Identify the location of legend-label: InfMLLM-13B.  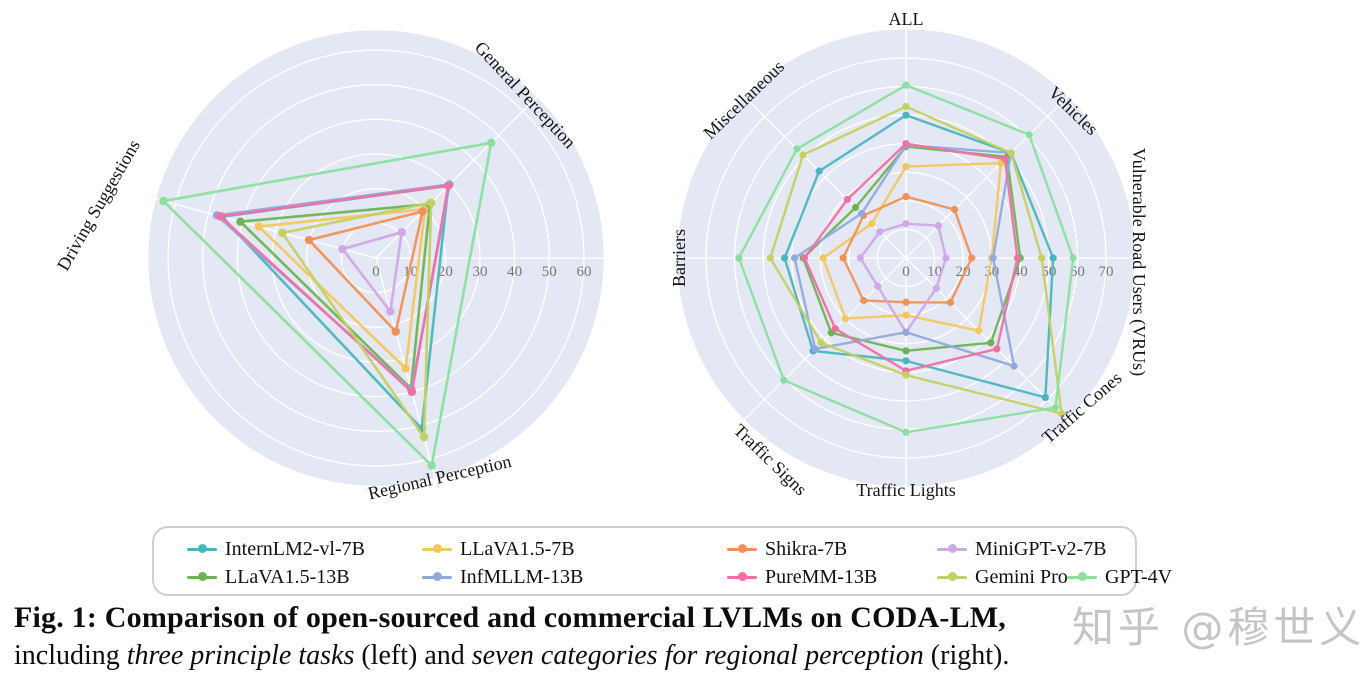
(522, 576).